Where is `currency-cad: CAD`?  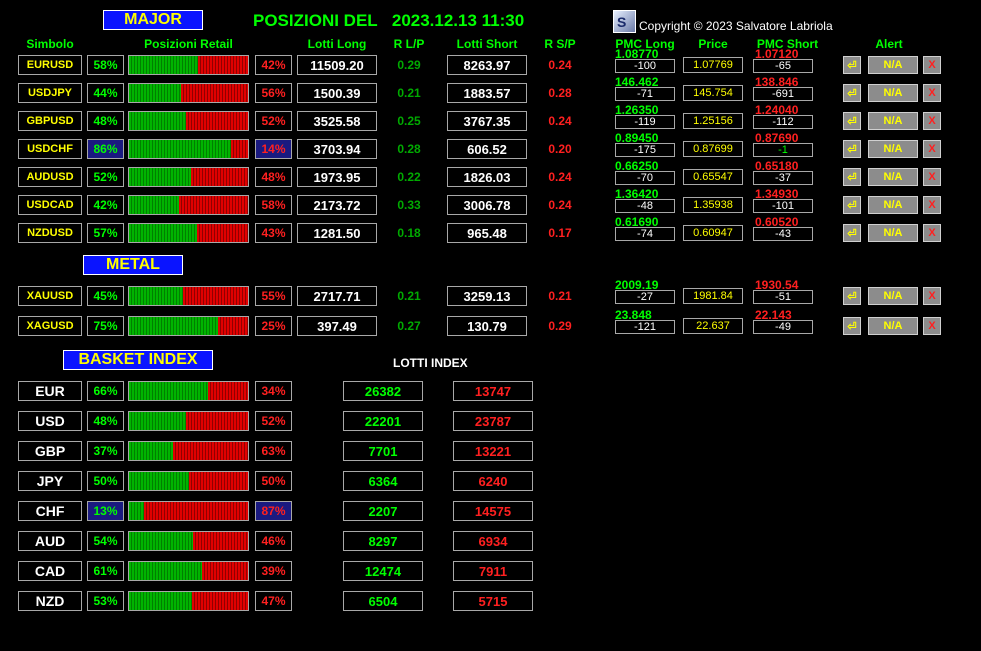 currency-cad: CAD is located at coordinates (50, 571).